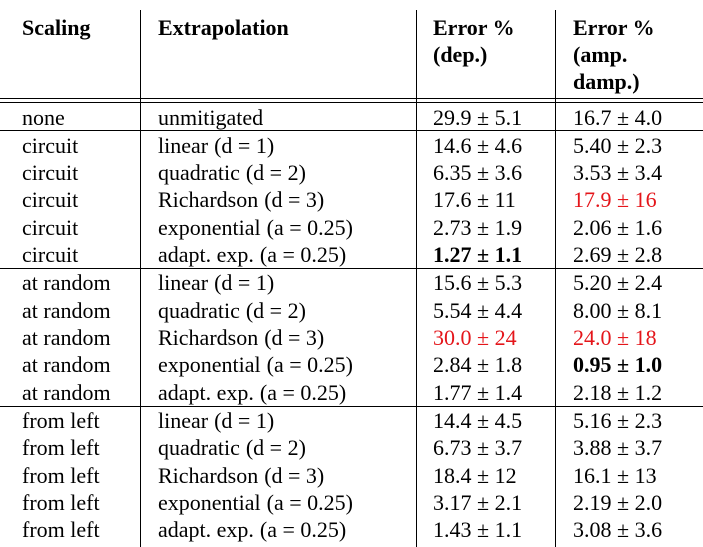 The width and height of the screenshot is (703, 547). Describe the element at coordinates (255, 227) in the screenshot. I see `extrapolation-cell: exponential (a = 0.25)` at that location.